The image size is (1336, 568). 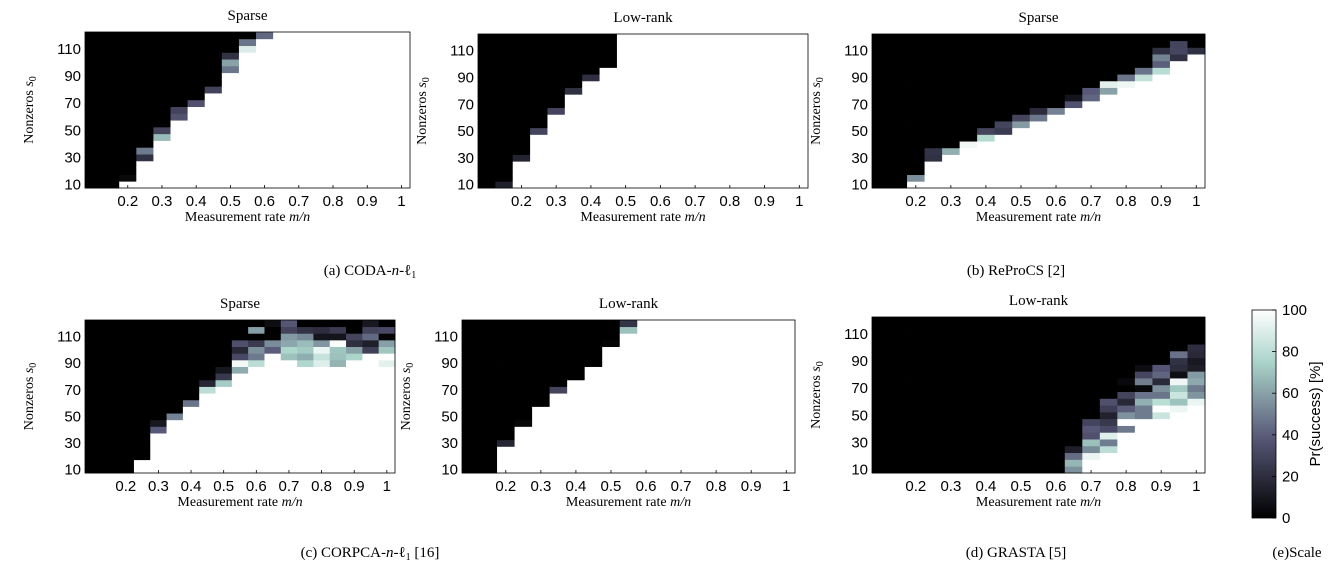 What do you see at coordinates (1056, 201) in the screenshot?
I see `x-tick-label: 0.6` at bounding box center [1056, 201].